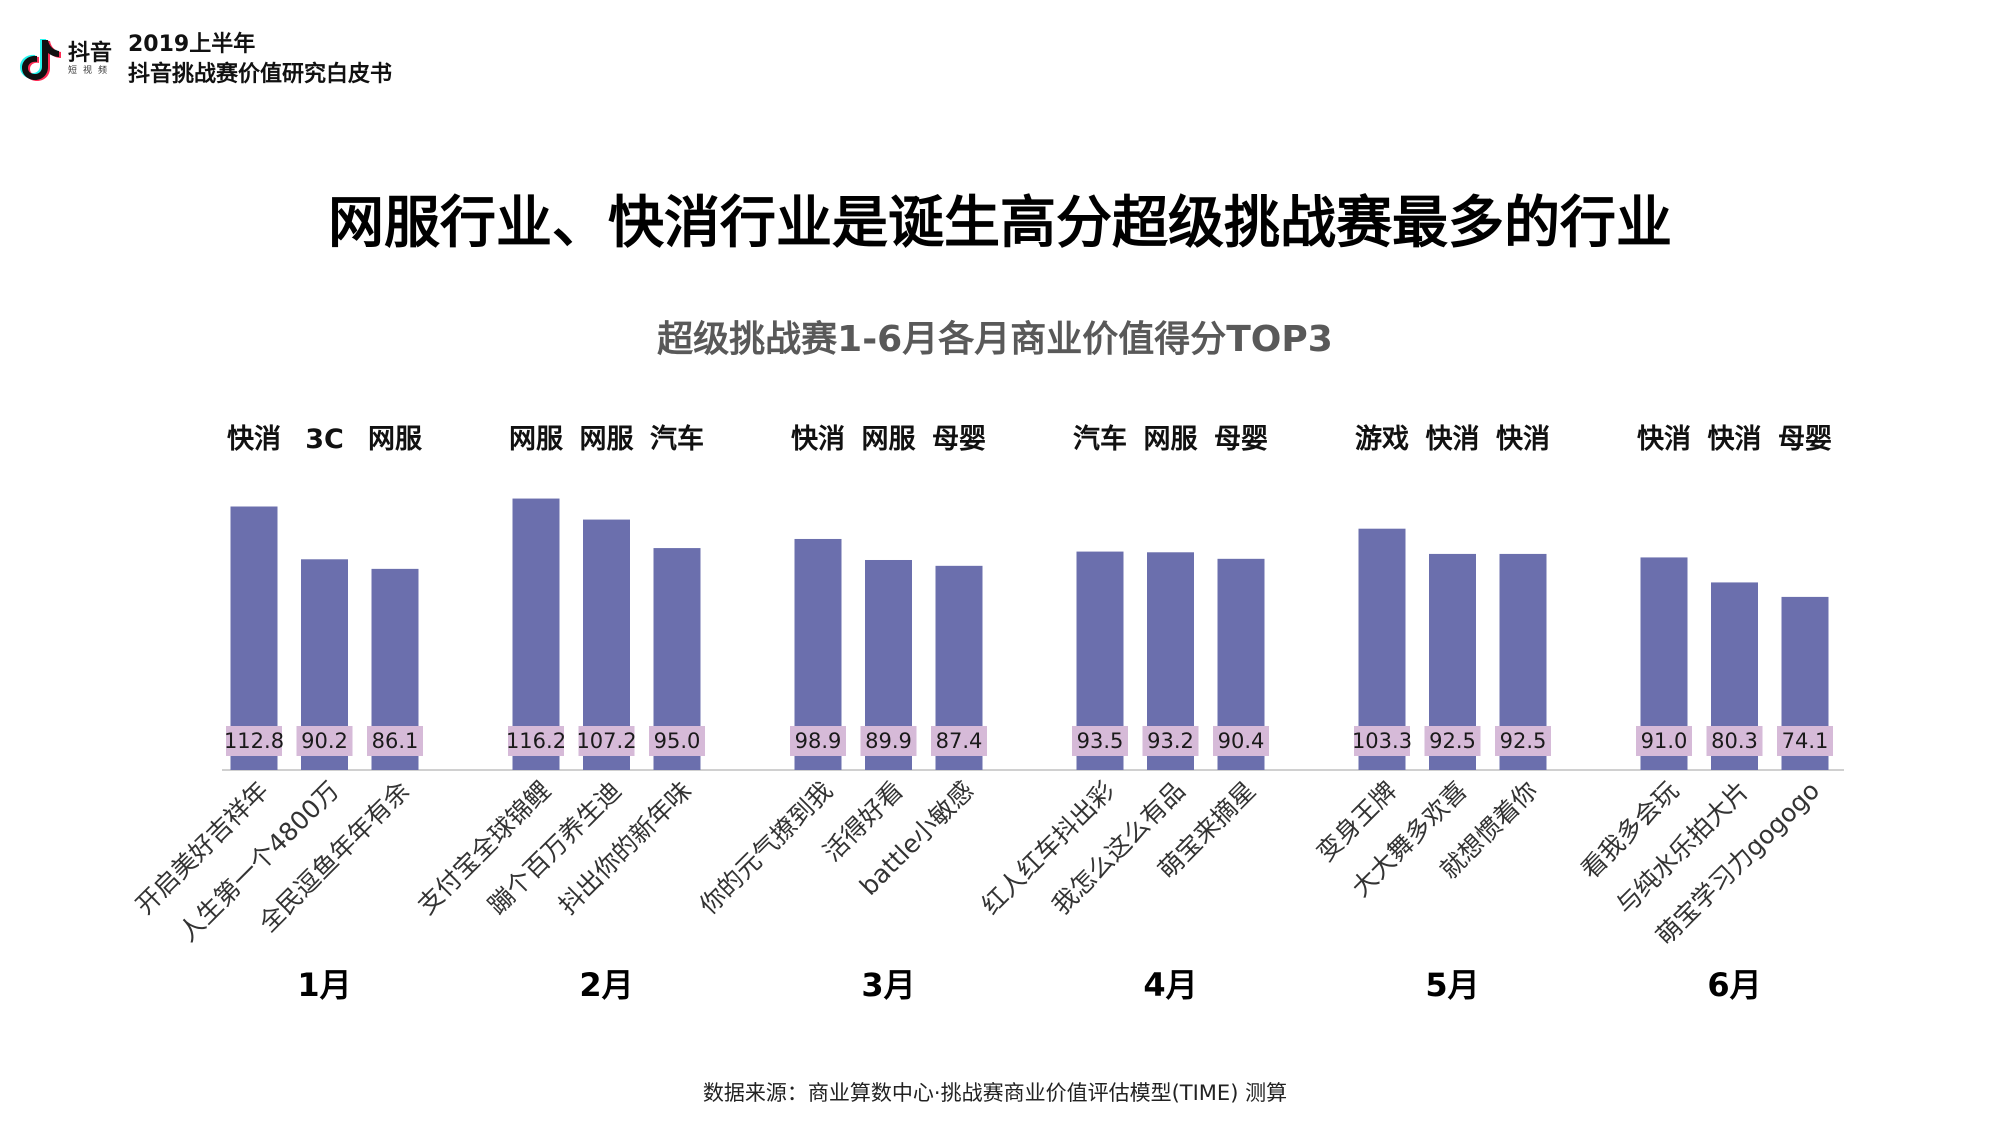 Image resolution: width=2000 pixels, height=1125 pixels. Describe the element at coordinates (324, 439) in the screenshot. I see `industry-label: 3C` at that location.